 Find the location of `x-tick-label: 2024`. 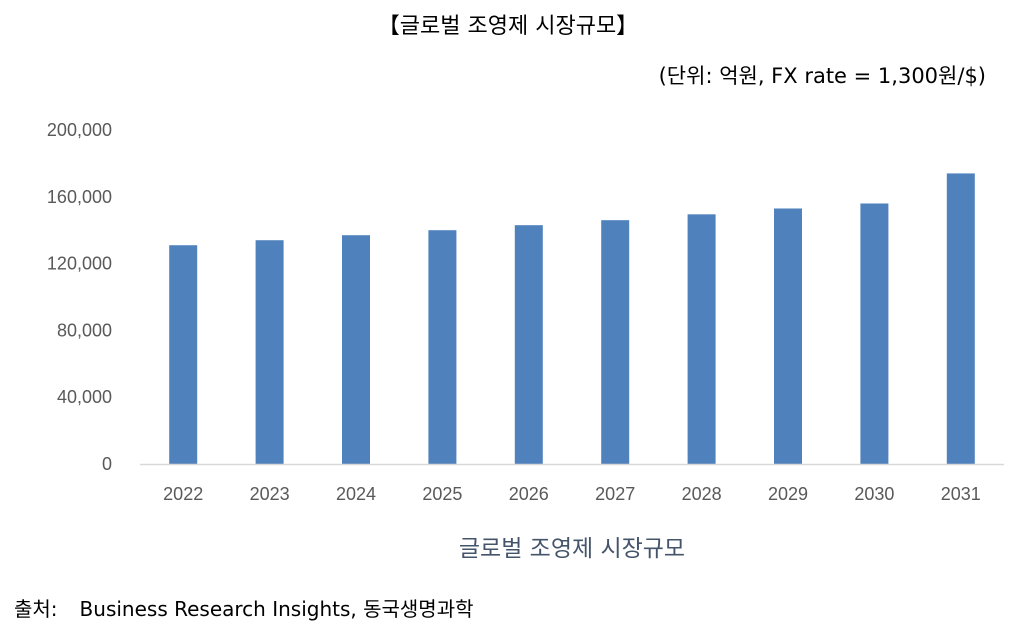

x-tick-label: 2024 is located at coordinates (356, 494).